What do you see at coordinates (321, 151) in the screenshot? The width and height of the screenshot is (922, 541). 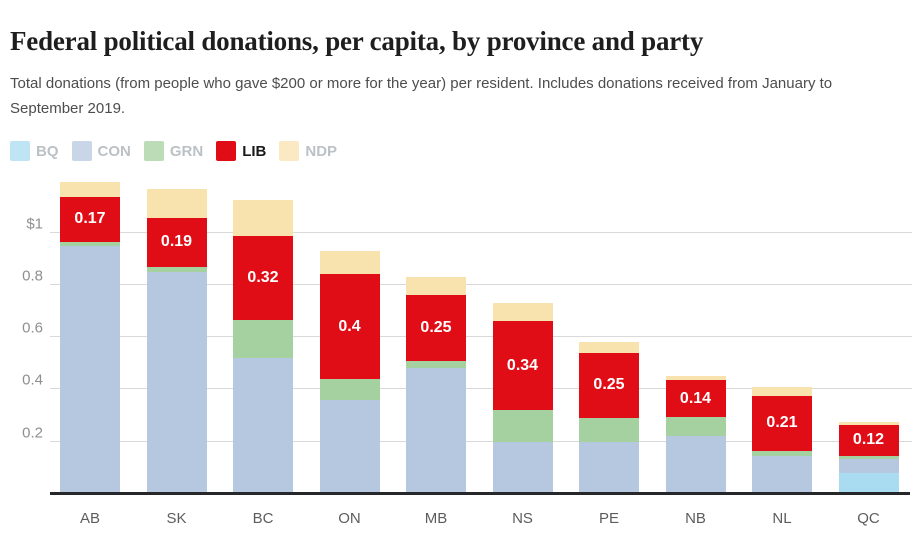 I see `legend-label: NDP` at bounding box center [321, 151].